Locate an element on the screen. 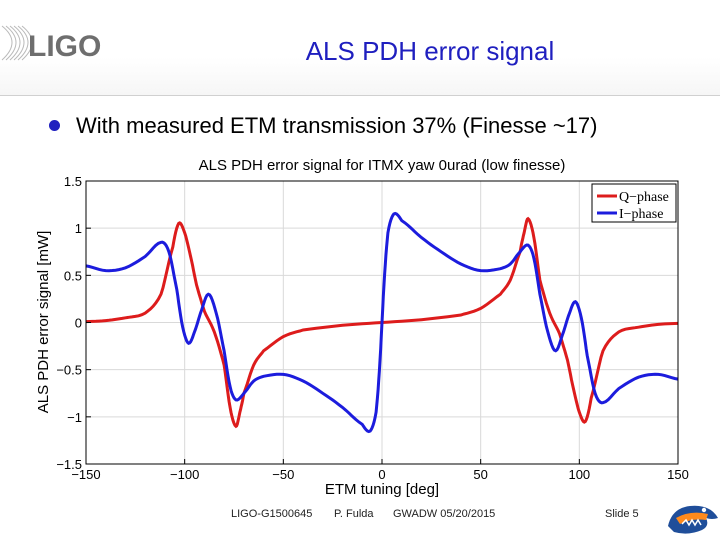  y-tick-label: −0.5 is located at coordinates (69, 370).